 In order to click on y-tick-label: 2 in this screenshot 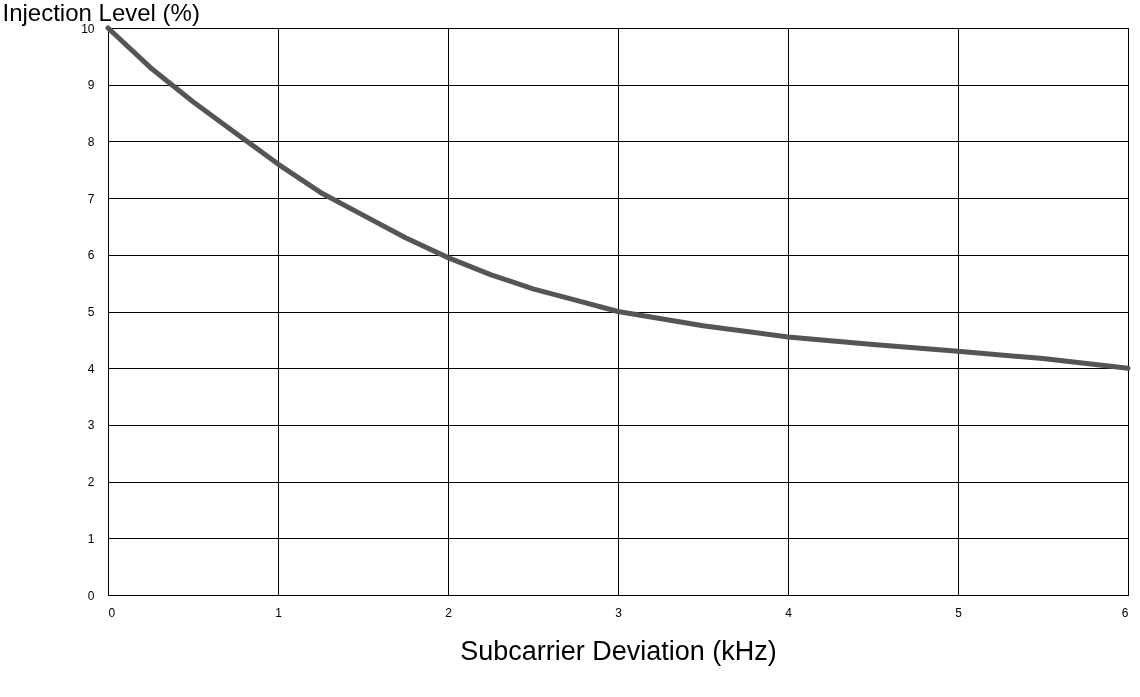, I will do `click(91, 482)`.